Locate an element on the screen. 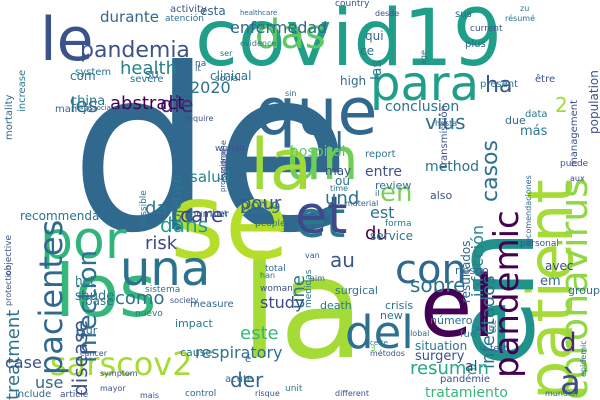 The width and height of the screenshot is (600, 400). word: different is located at coordinates (352, 393).